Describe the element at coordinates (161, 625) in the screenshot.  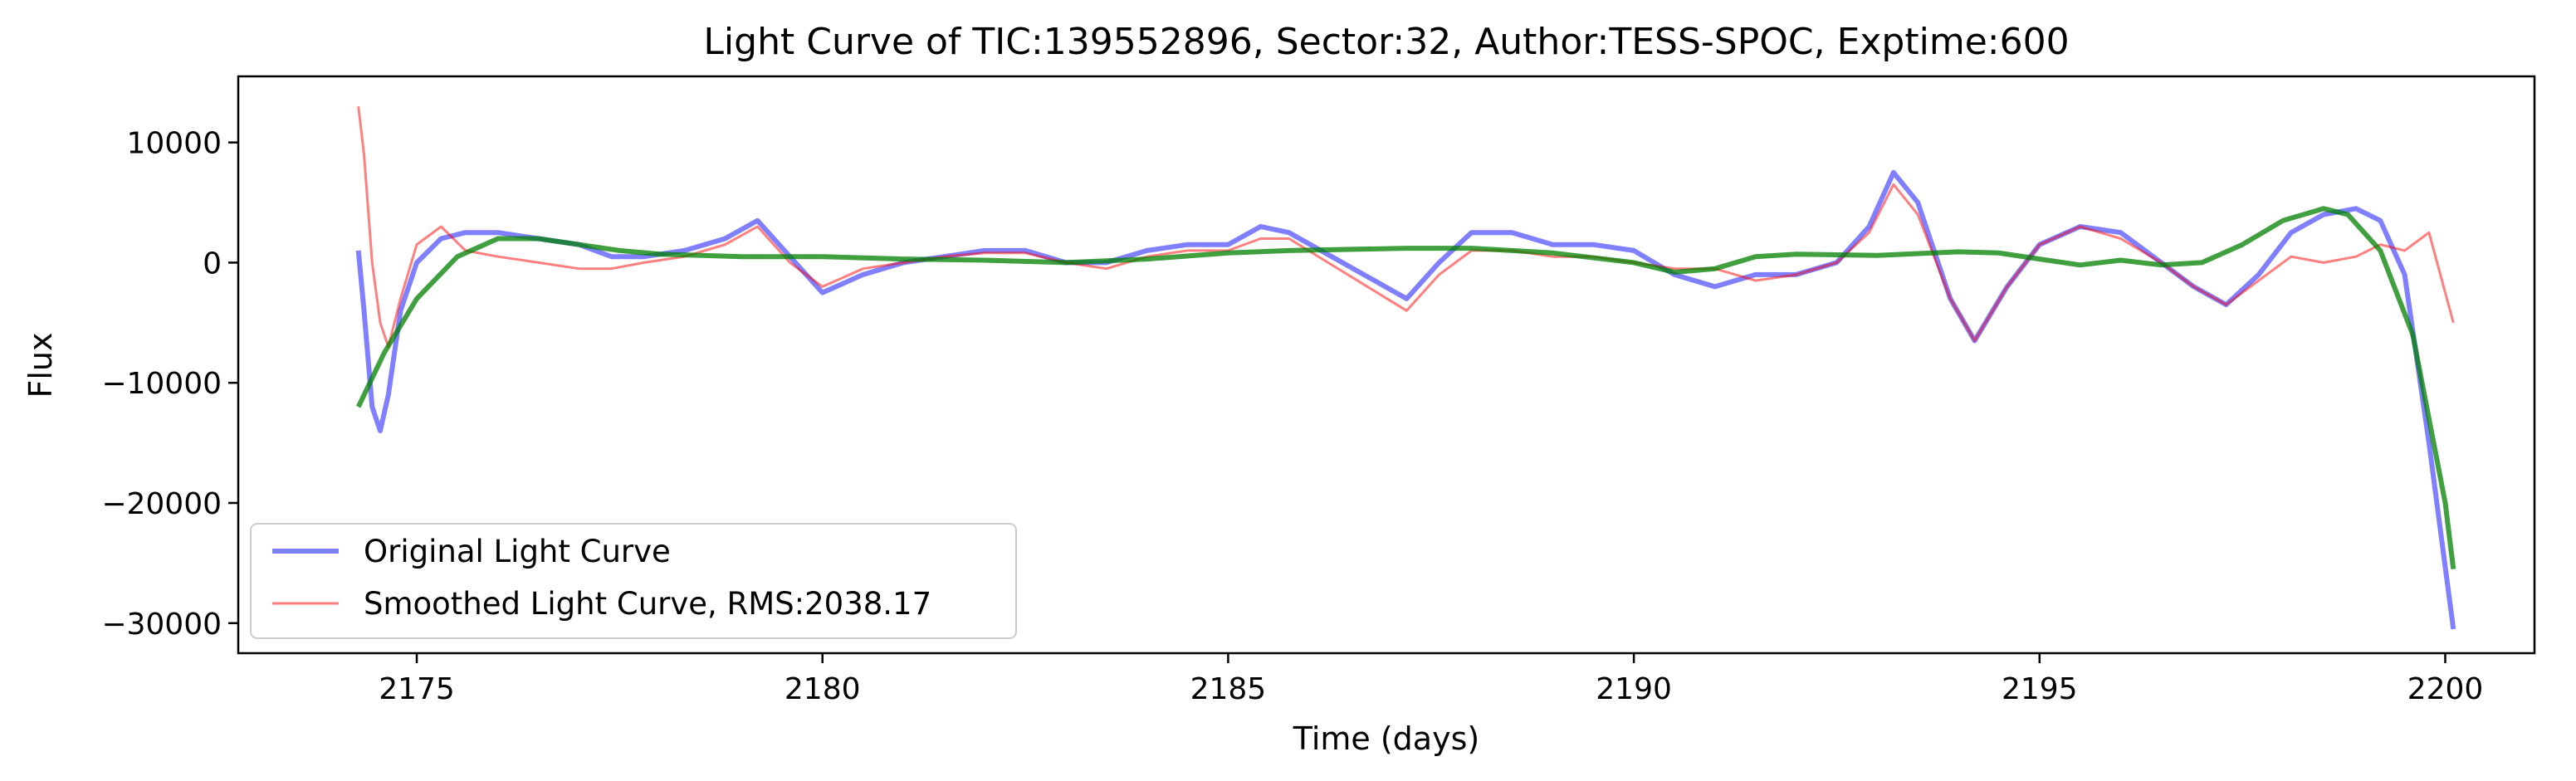
I see `y-tick-label: −30000` at that location.